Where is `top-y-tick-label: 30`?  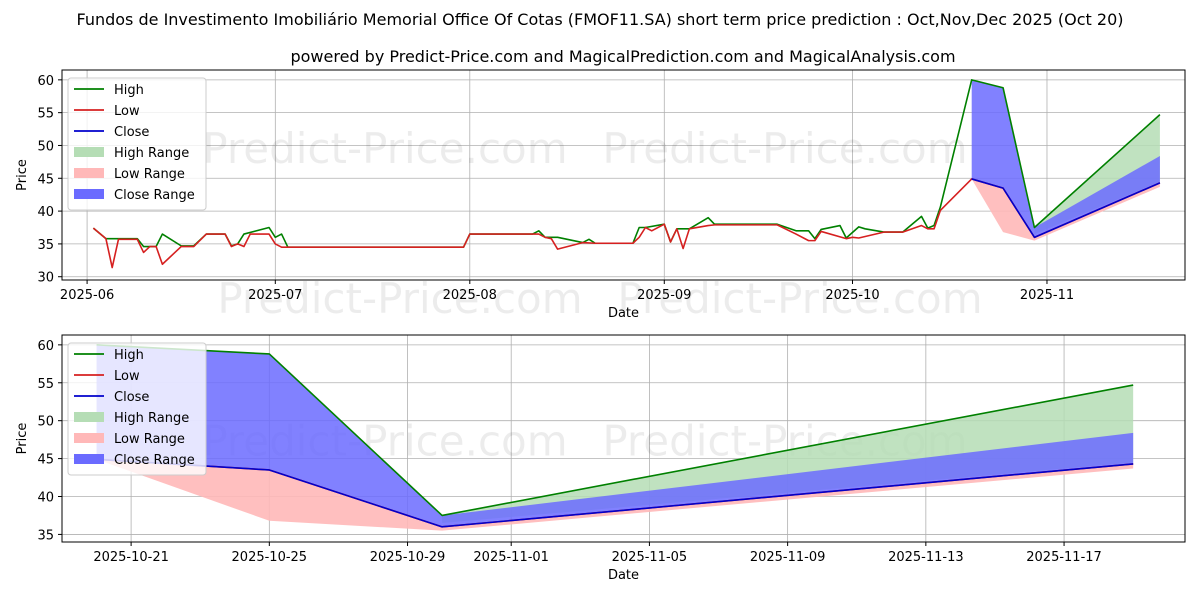
top-y-tick-label: 30 is located at coordinates (45, 278).